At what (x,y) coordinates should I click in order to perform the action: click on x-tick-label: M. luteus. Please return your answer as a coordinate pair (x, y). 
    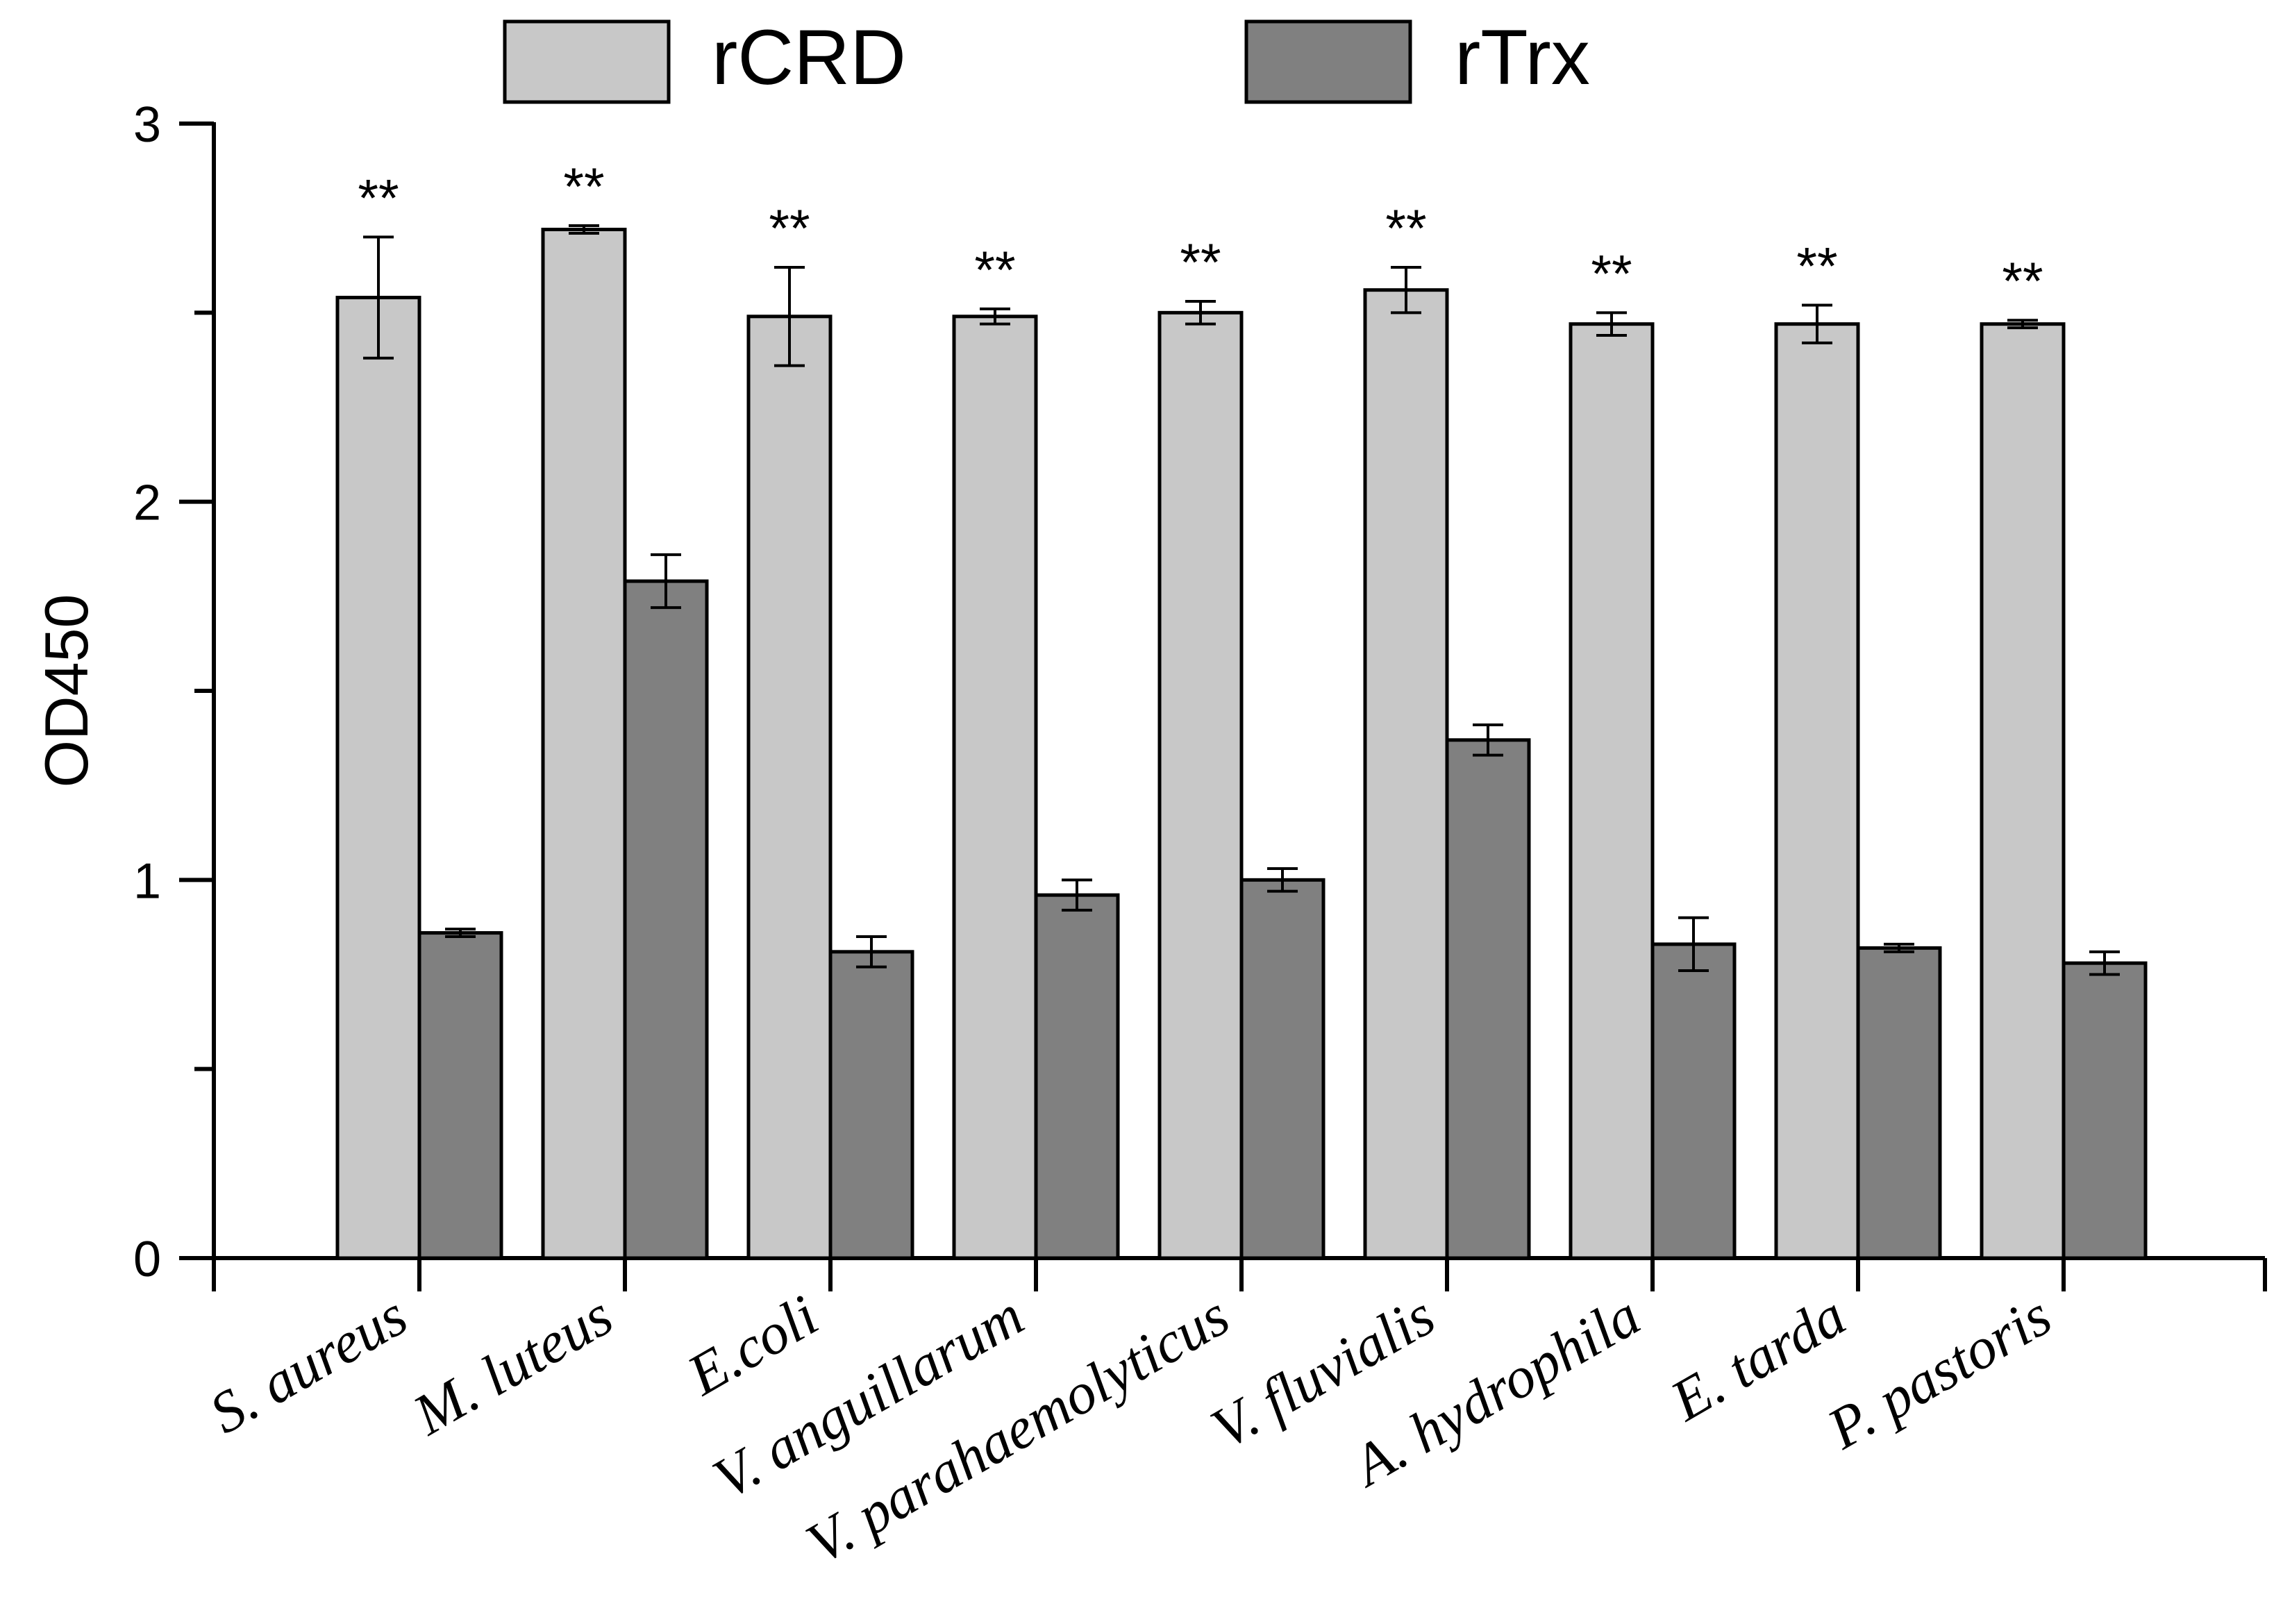
    Looking at the image, I should click on (512, 1366).